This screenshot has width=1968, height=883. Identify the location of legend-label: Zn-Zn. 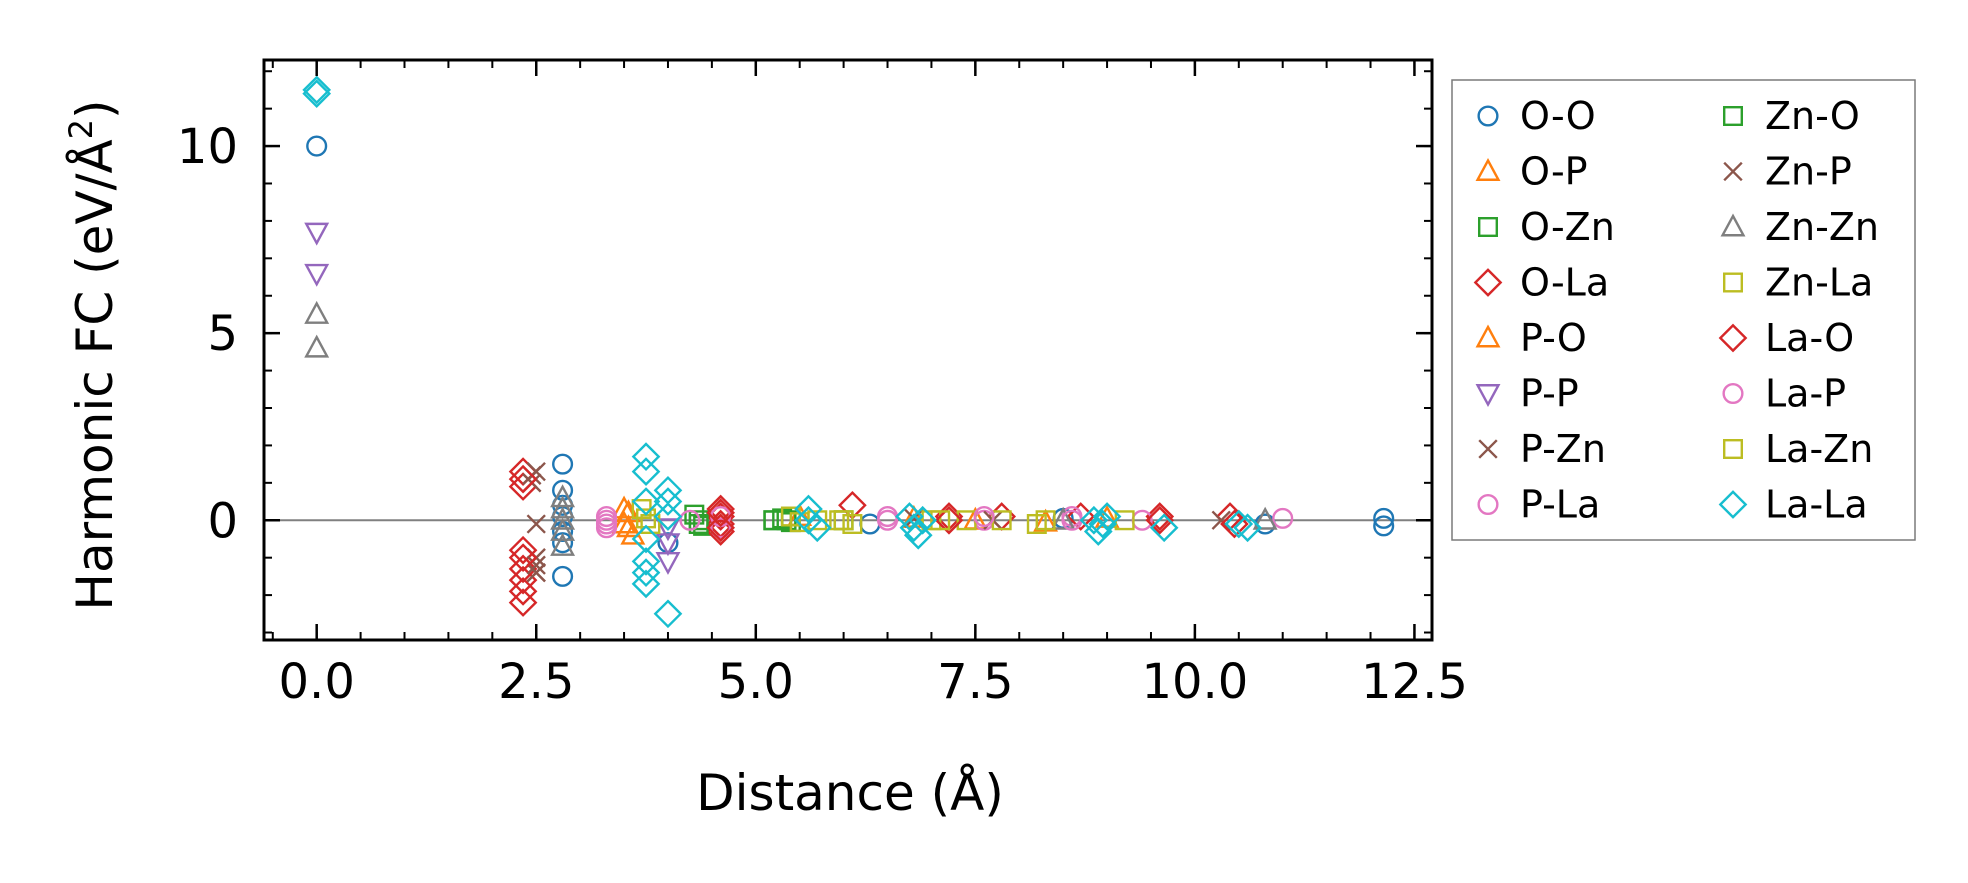
(1822, 227).